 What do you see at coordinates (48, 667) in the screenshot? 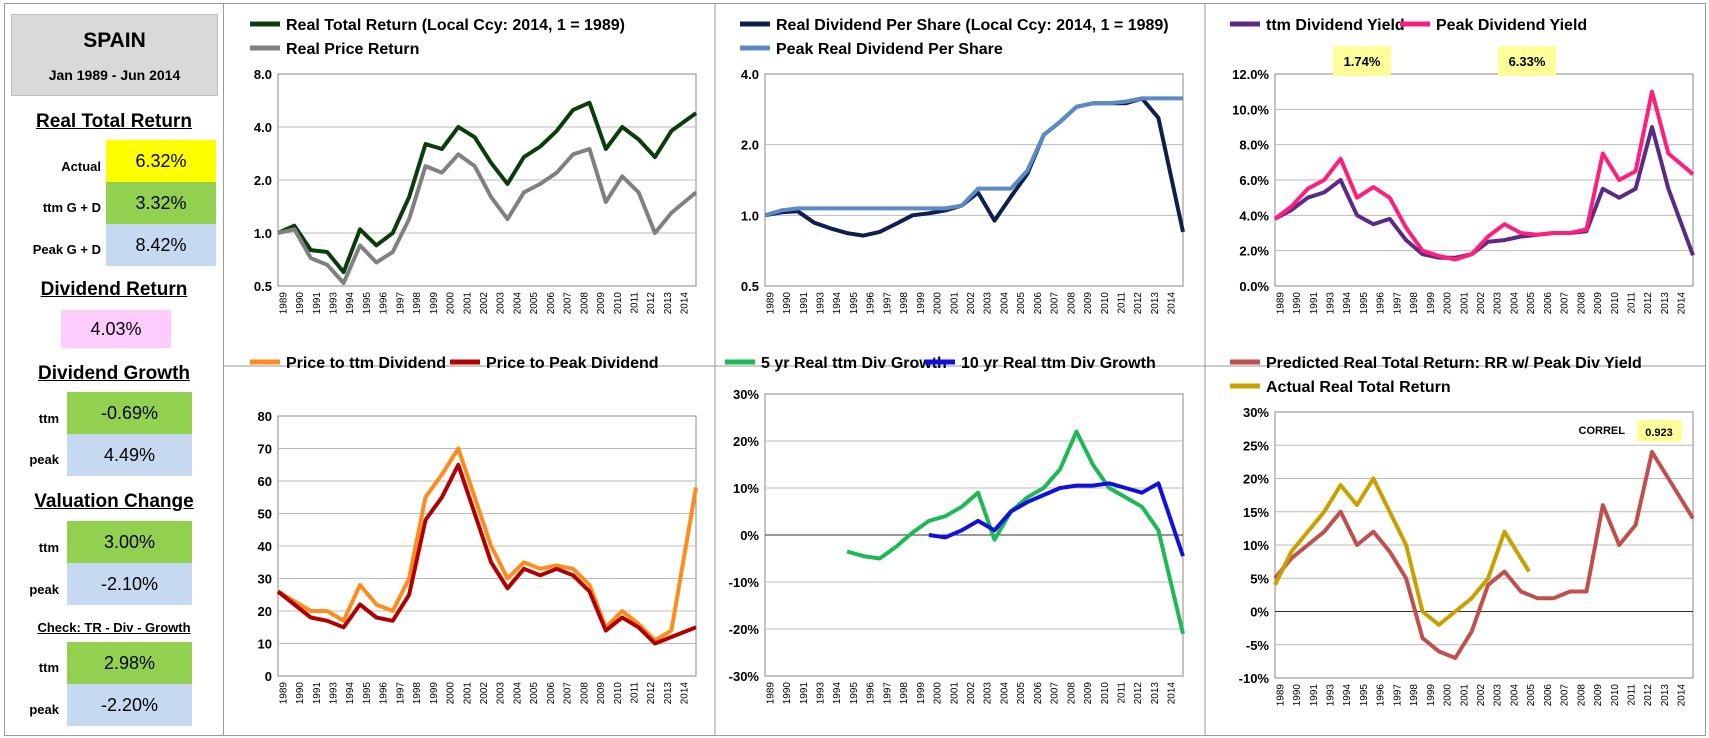
I see `check-ttm-label: ttm` at bounding box center [48, 667].